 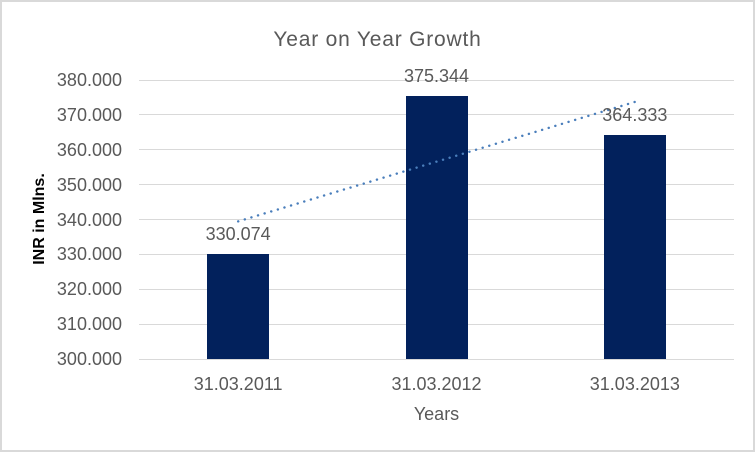 What do you see at coordinates (436, 76) in the screenshot?
I see `bar-value-label: 375.344` at bounding box center [436, 76].